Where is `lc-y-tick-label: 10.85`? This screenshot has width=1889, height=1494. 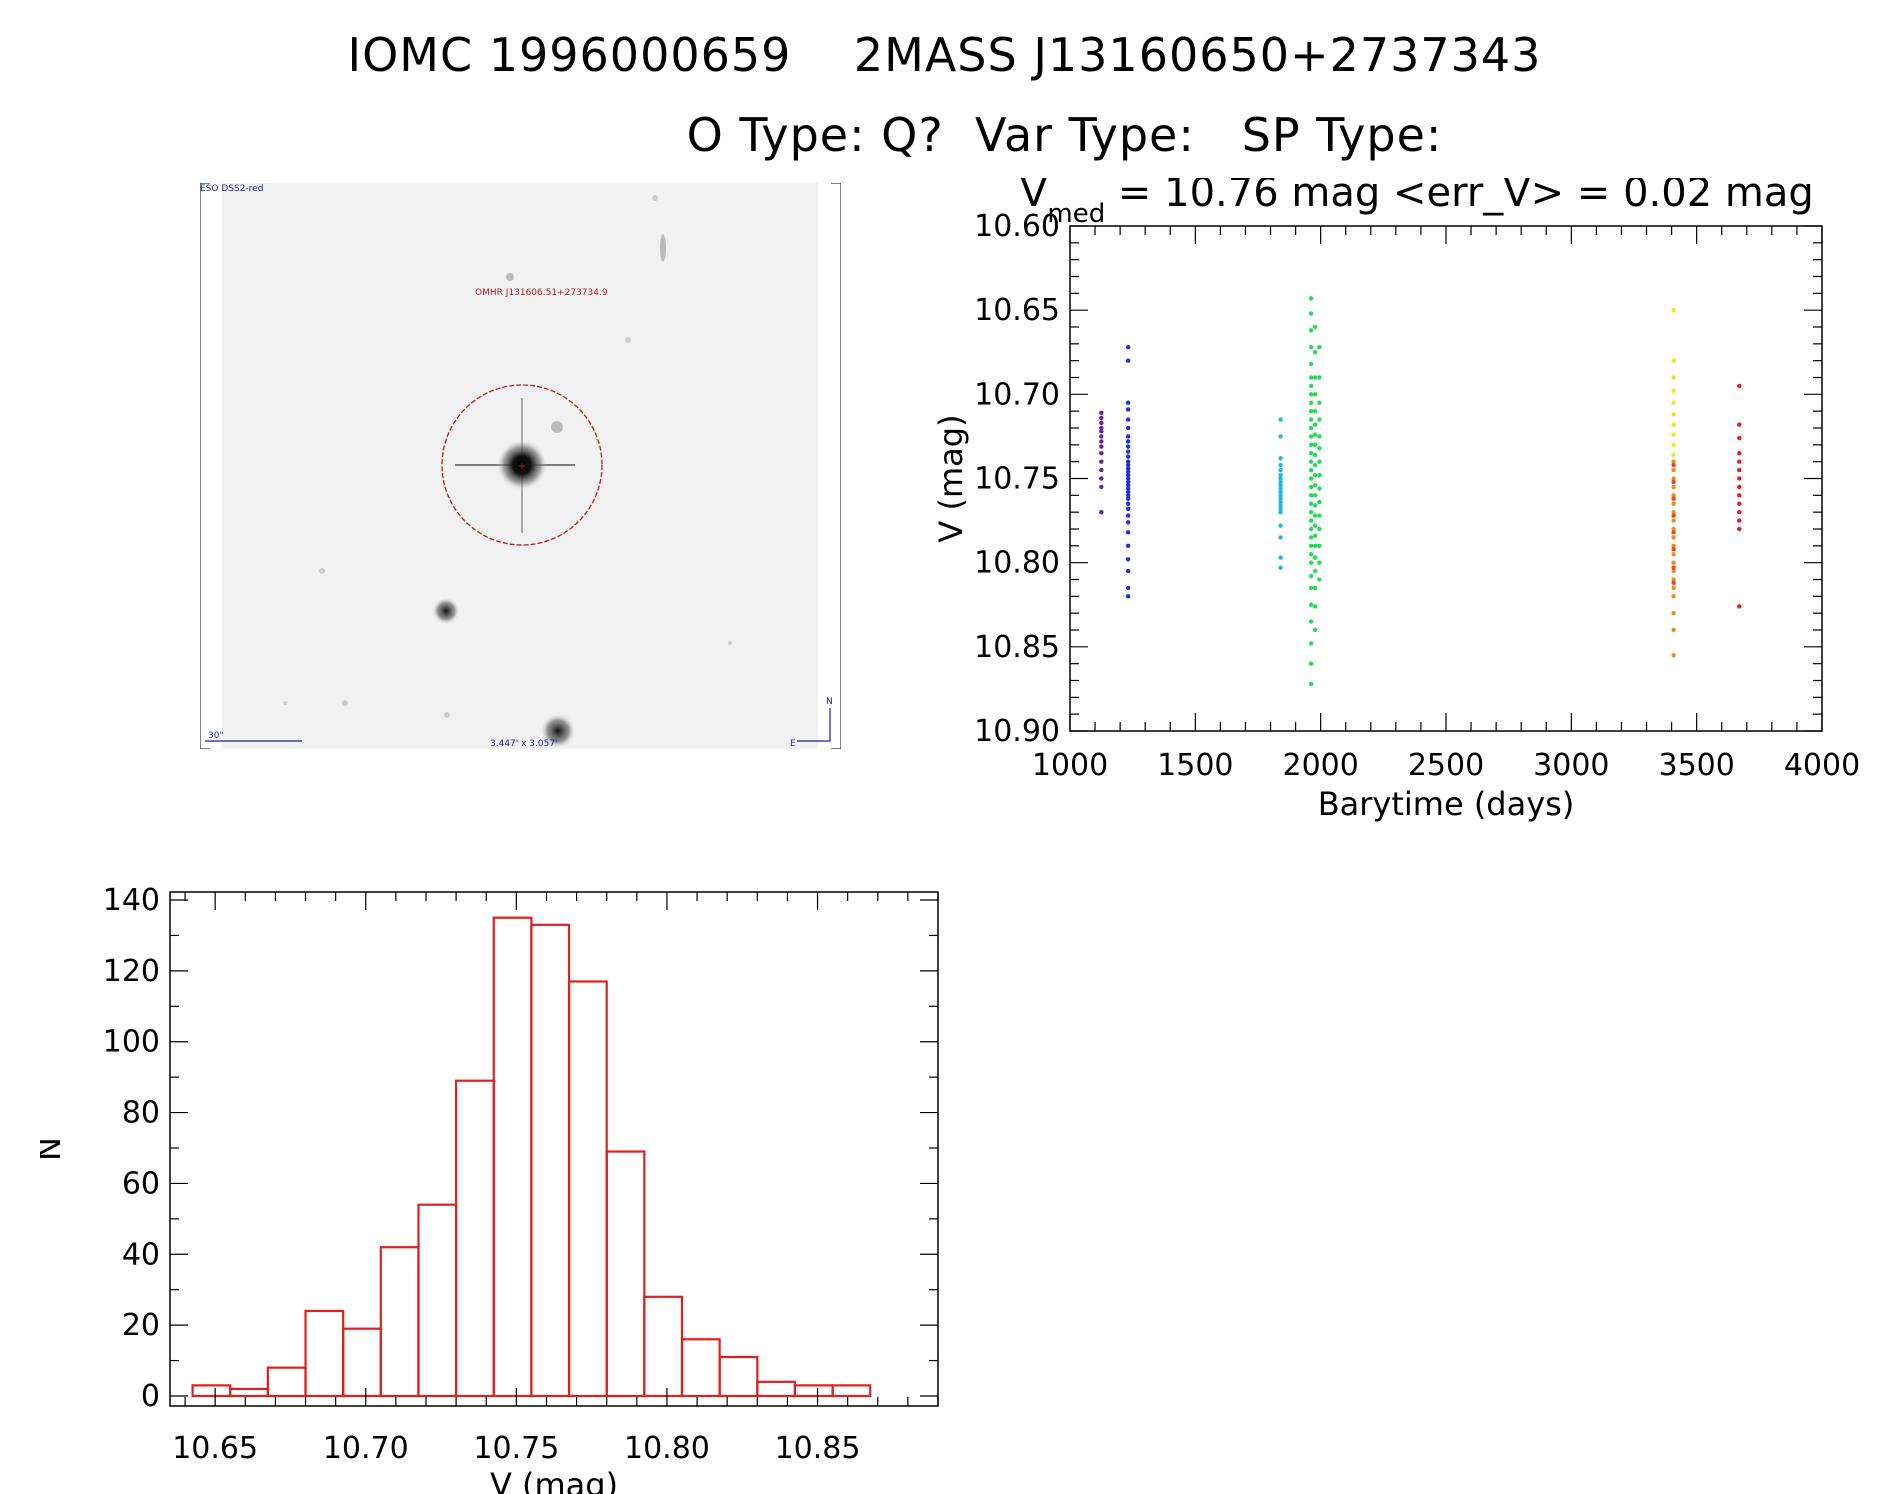
lc-y-tick-label: 10.85 is located at coordinates (1017, 647).